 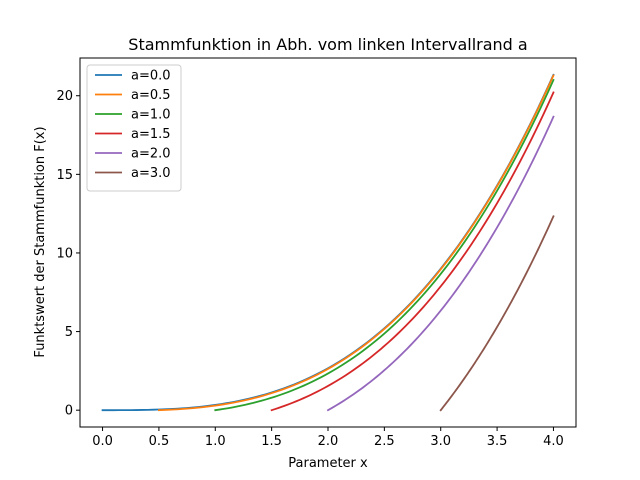 I want to click on y-axis: 0 5 10 15 20, so click(x=68, y=254).